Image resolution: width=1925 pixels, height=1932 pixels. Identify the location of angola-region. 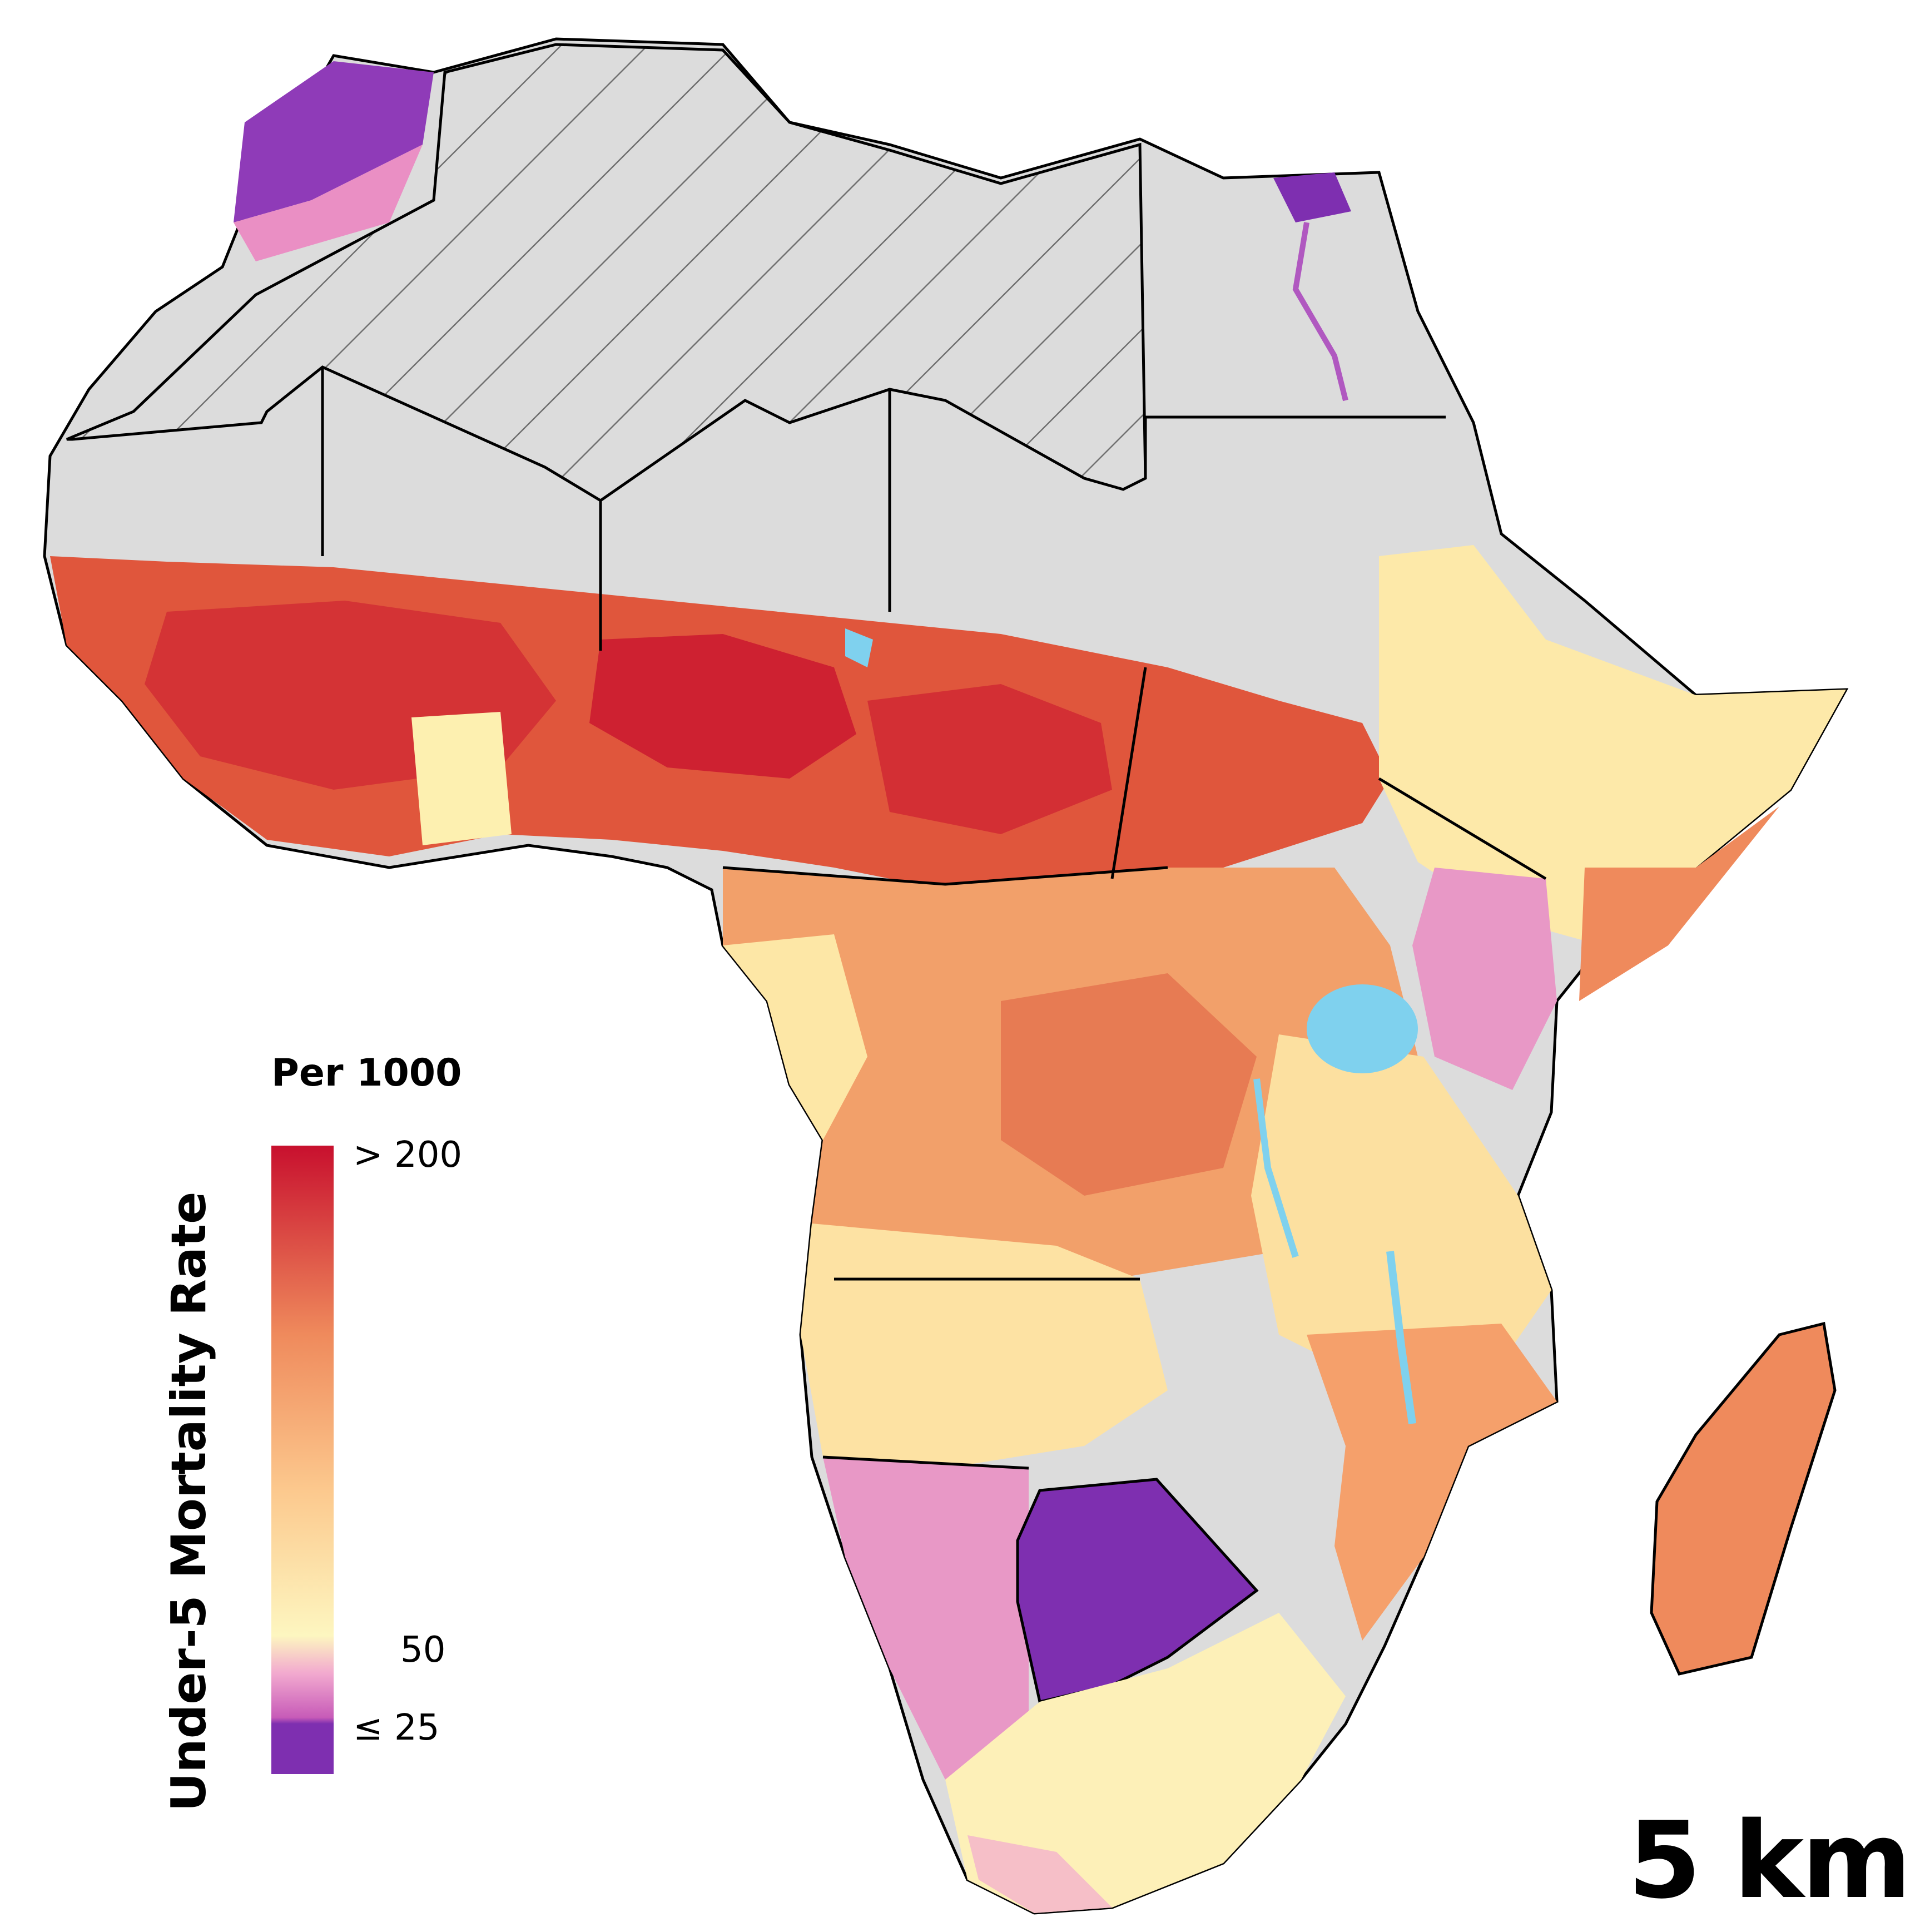
(985, 1345).